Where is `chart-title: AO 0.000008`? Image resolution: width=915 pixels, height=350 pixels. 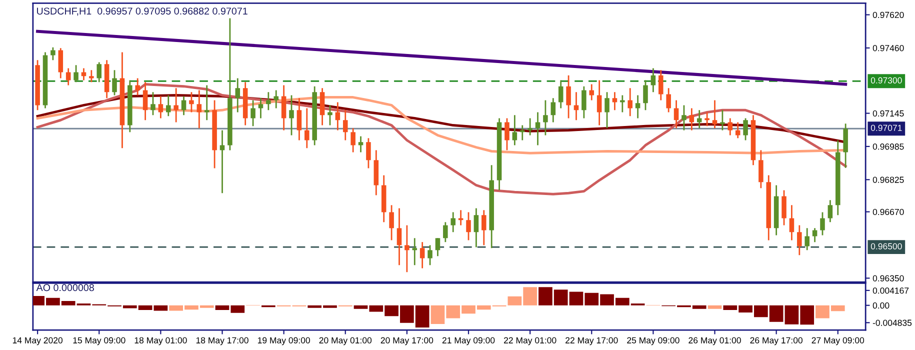 chart-title: AO 0.000008 is located at coordinates (65, 288).